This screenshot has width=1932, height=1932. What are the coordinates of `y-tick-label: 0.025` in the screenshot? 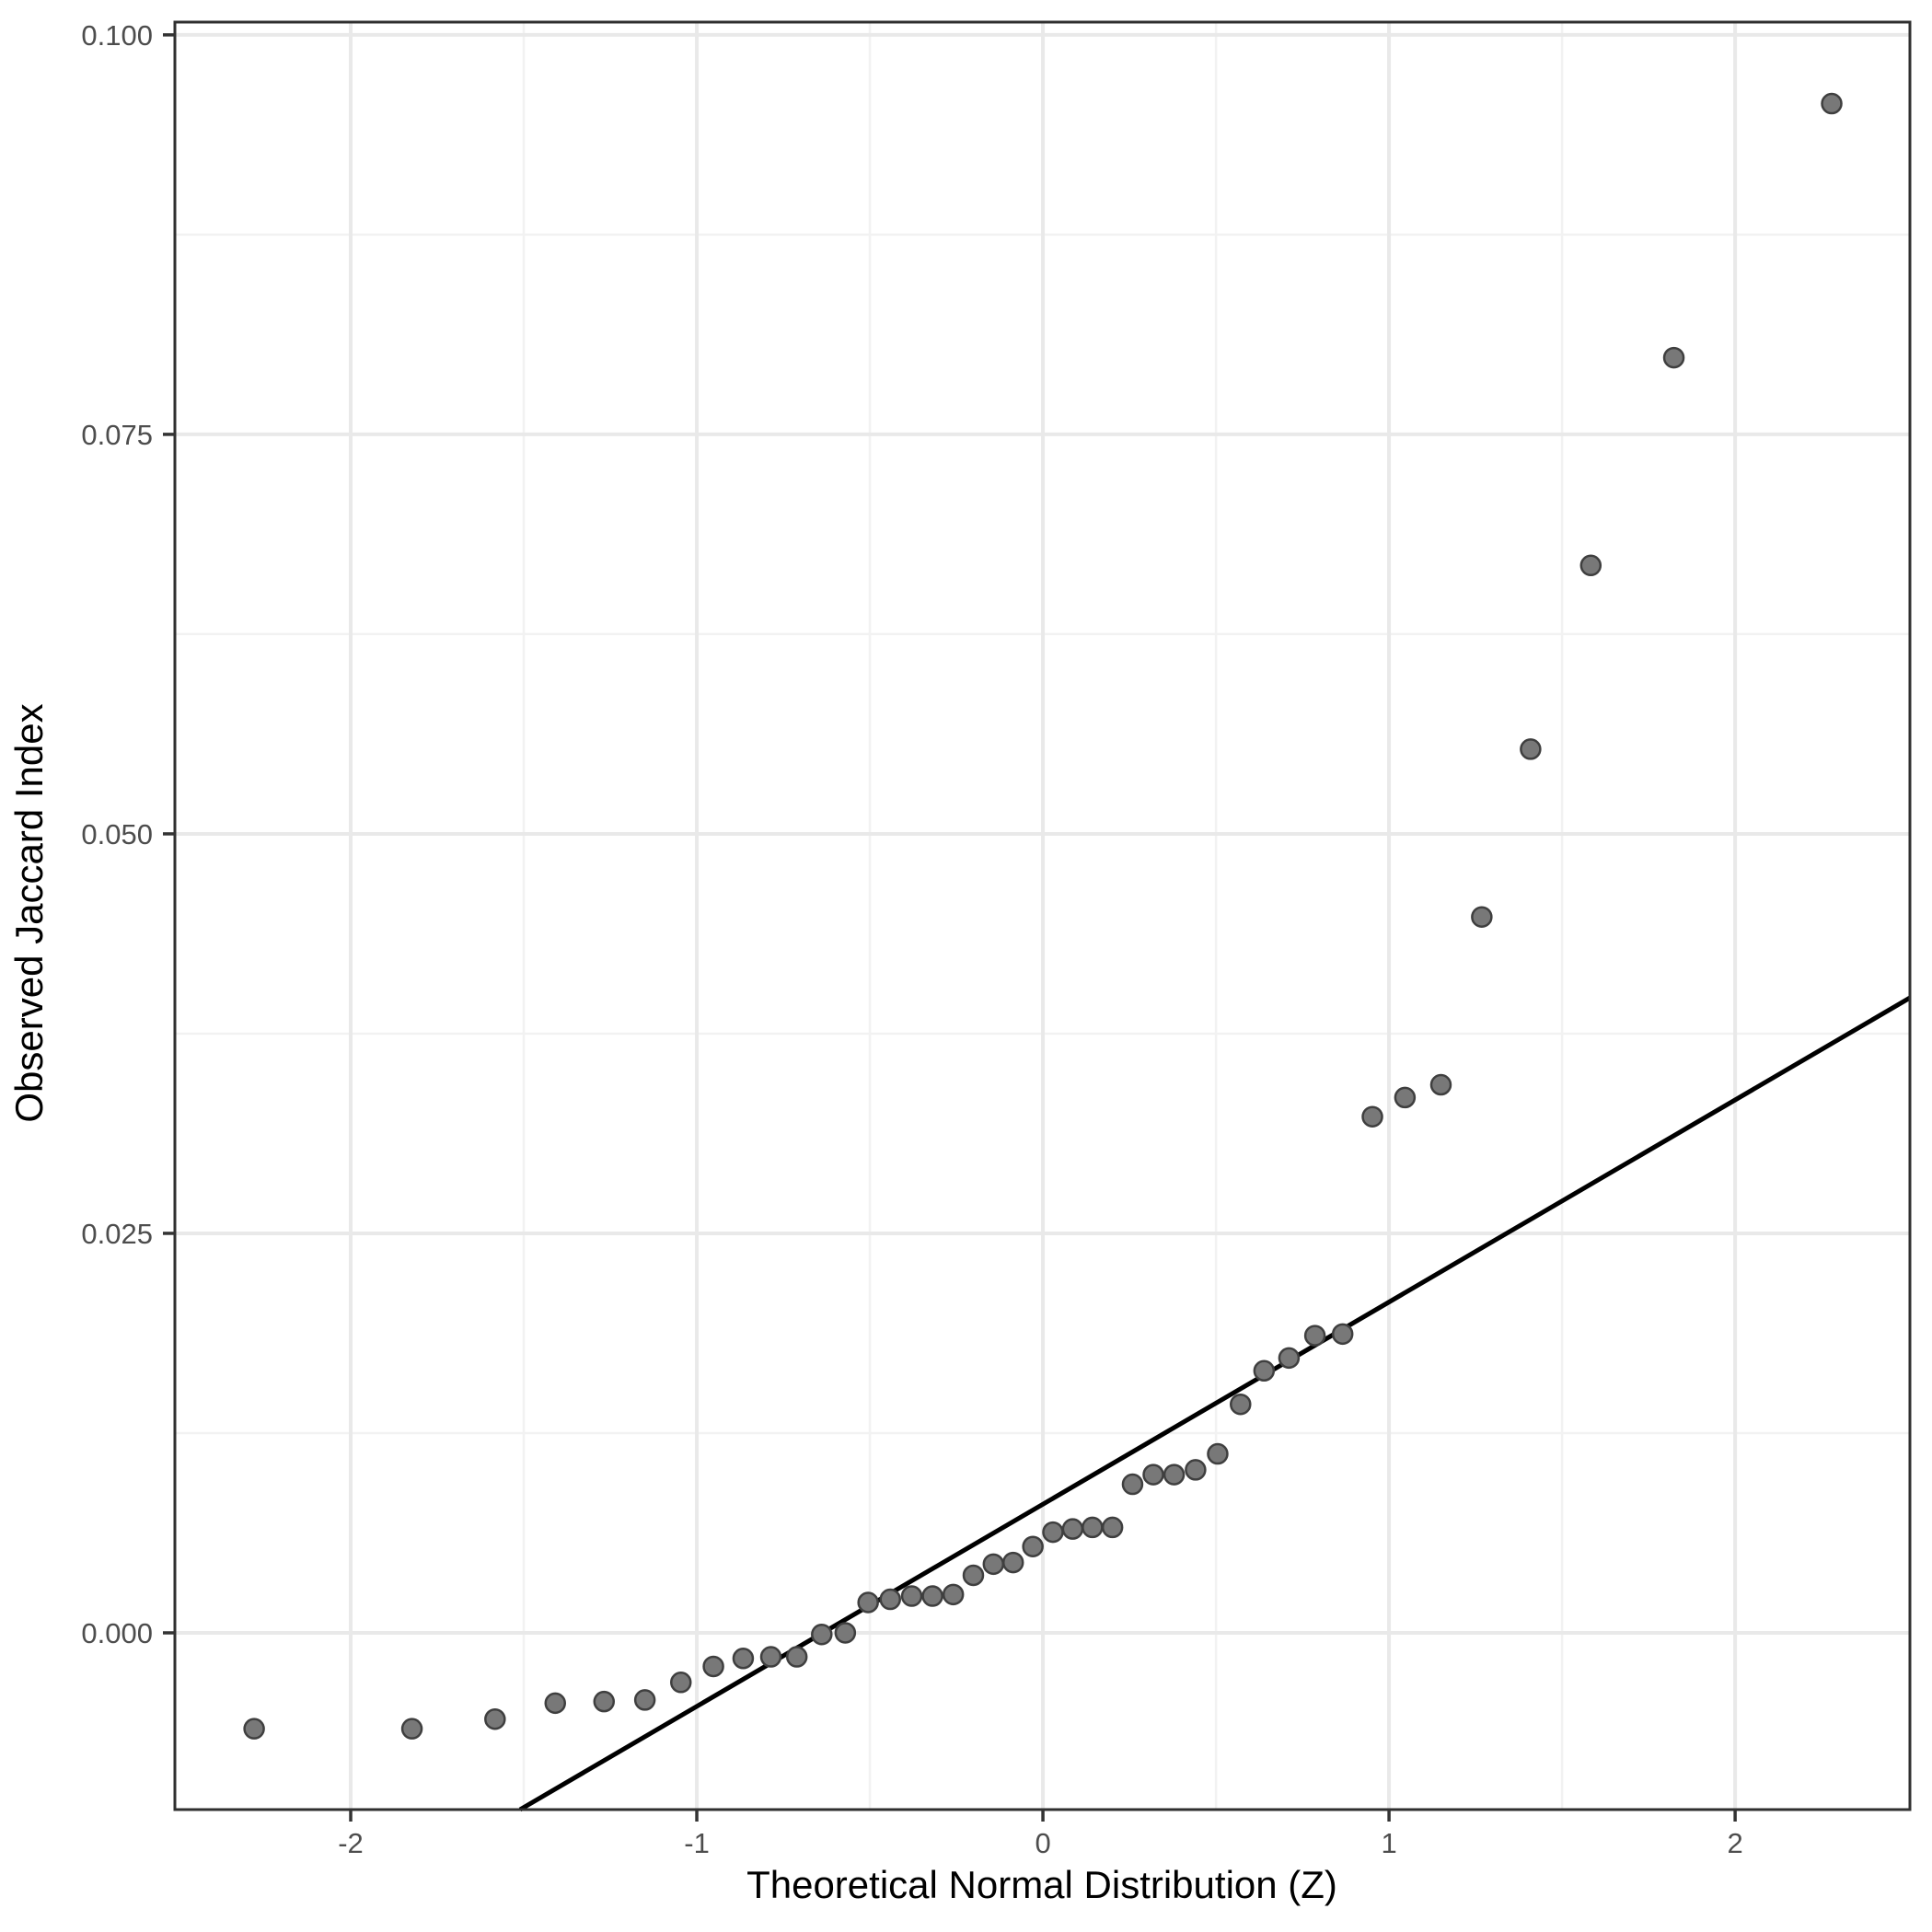 It's located at (117, 1234).